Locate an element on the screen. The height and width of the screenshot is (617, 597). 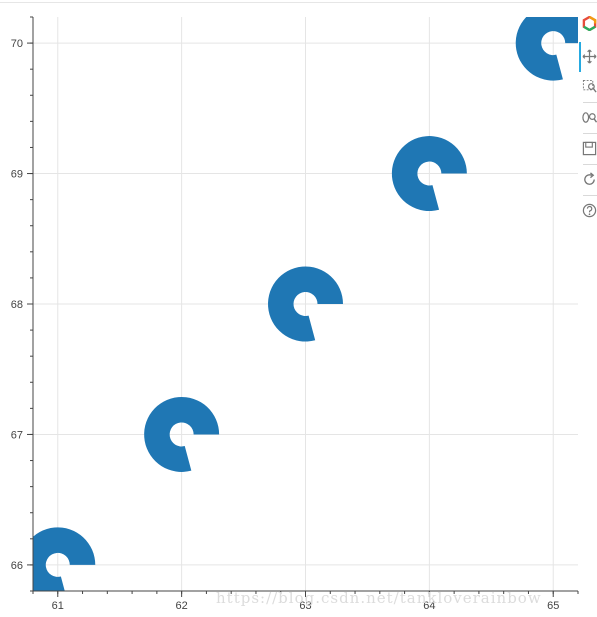
box-zoom-icon is located at coordinates (589, 86).